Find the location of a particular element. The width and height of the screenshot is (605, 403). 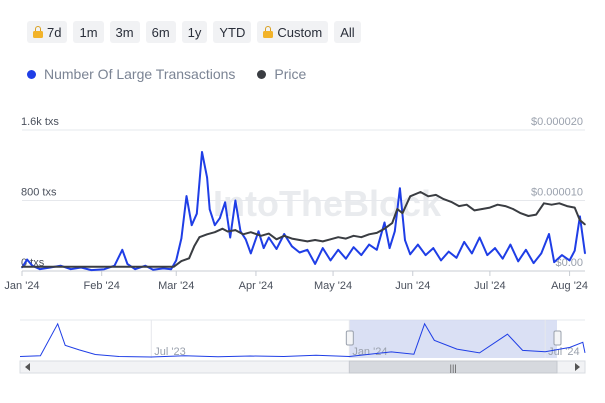

scrollbar-grip-icon: ||| is located at coordinates (453, 368).